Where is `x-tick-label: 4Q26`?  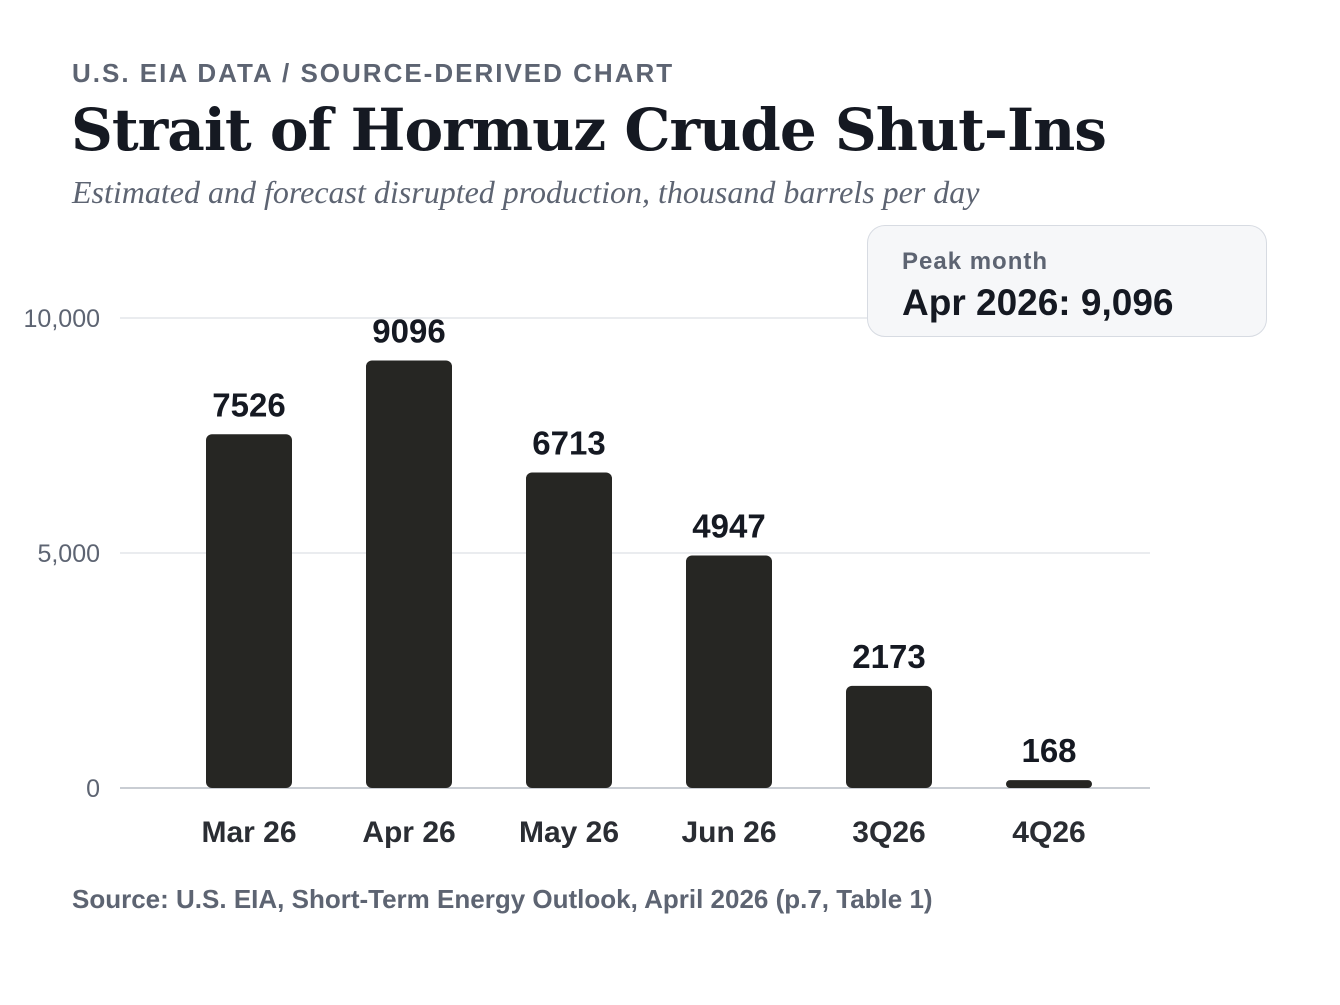
x-tick-label: 4Q26 is located at coordinates (1048, 832).